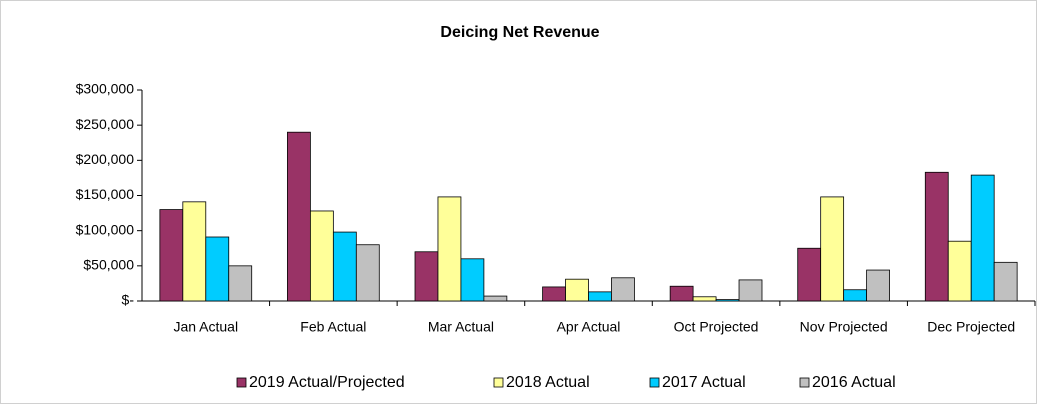 This screenshot has height=404, width=1037. What do you see at coordinates (105, 194) in the screenshot?
I see `y-tick-label: $150,000` at bounding box center [105, 194].